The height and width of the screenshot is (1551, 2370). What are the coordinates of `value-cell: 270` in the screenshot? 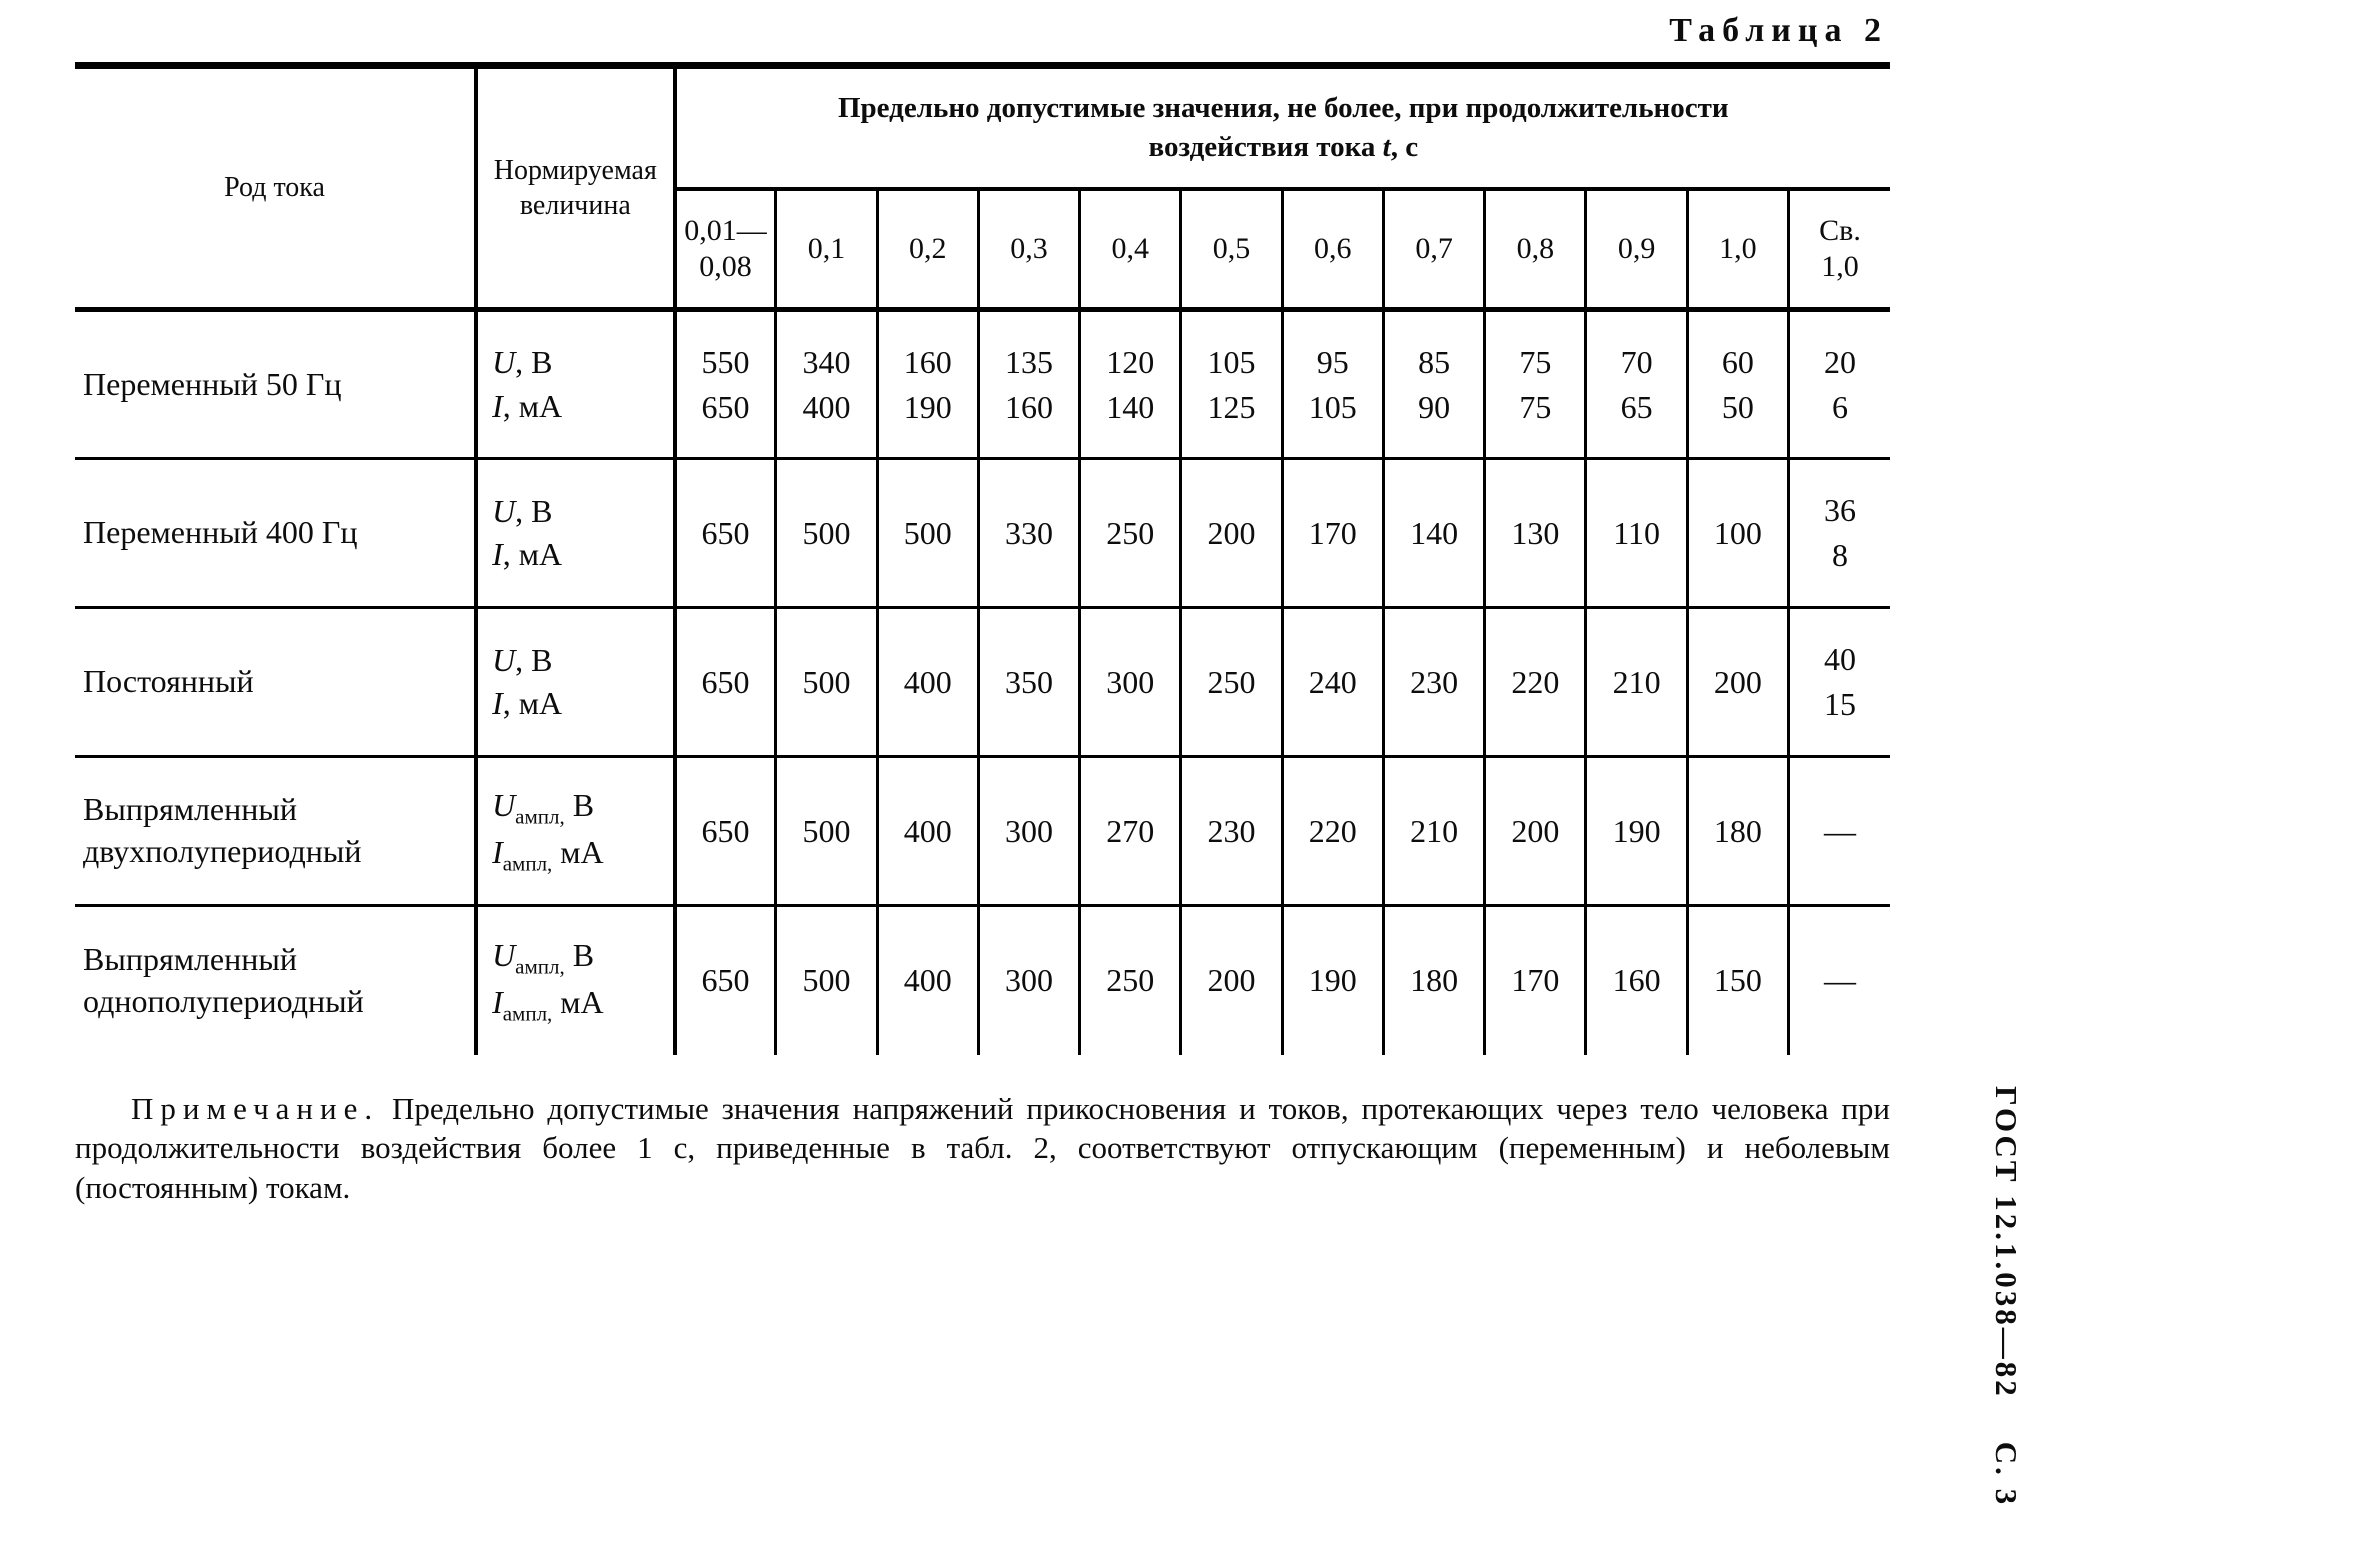 It's located at (1129, 830).